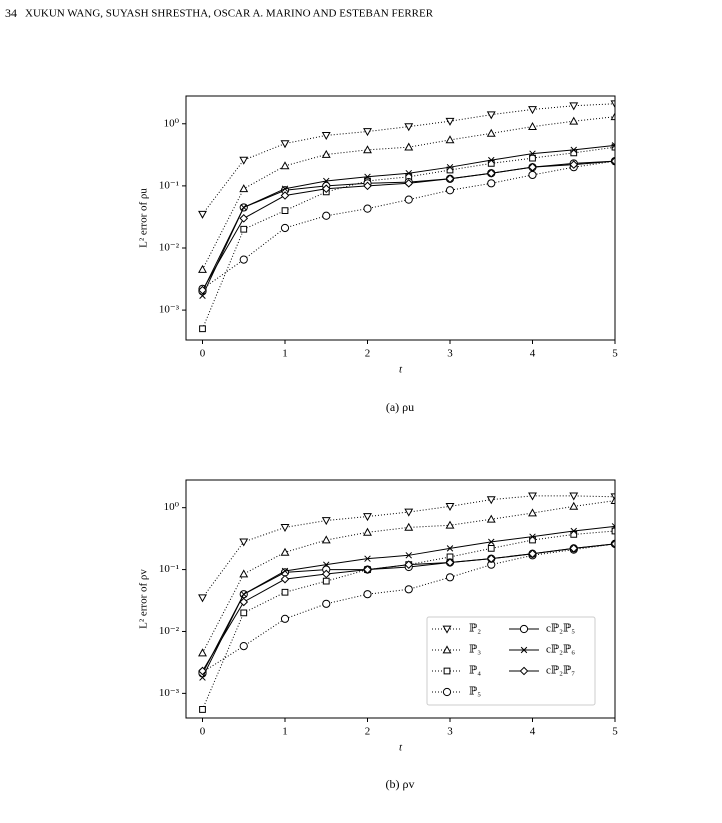 The width and height of the screenshot is (722, 823). Describe the element at coordinates (285, 732) in the screenshot. I see `x-tick-label: 1` at that location.